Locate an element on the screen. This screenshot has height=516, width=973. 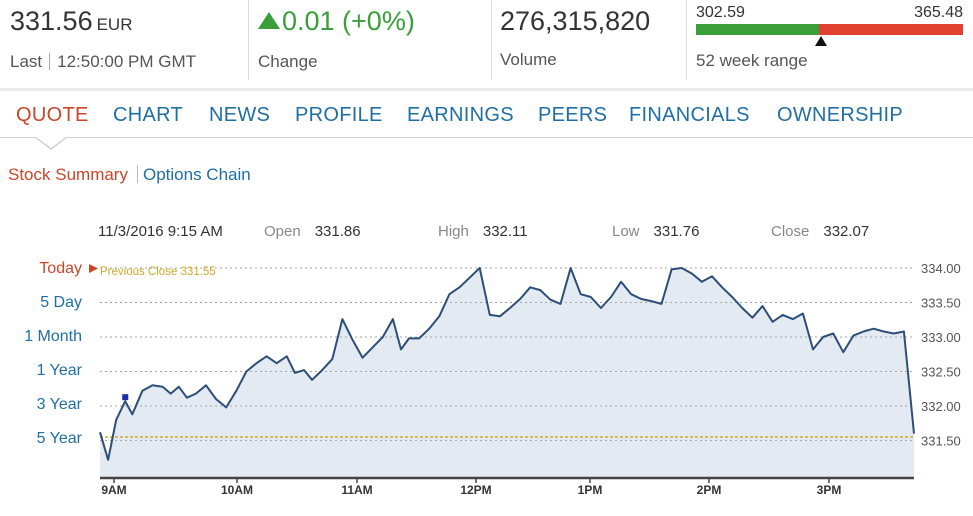
tab-profile: PROFILE is located at coordinates (339, 115).